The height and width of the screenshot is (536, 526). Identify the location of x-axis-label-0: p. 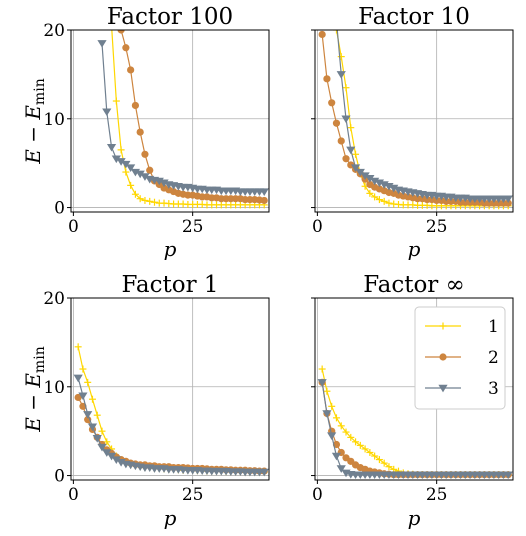
(170, 249).